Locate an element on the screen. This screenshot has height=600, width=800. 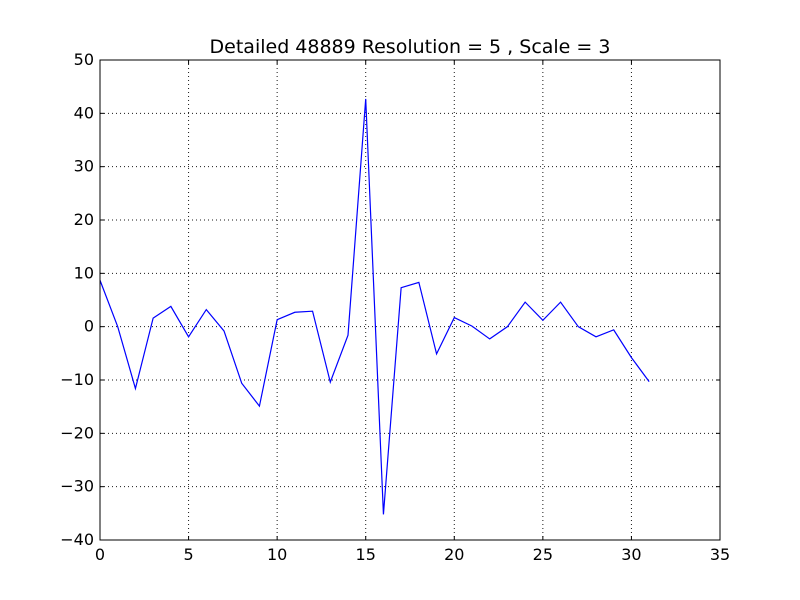
y-tick-label: −10 is located at coordinates (77, 379).